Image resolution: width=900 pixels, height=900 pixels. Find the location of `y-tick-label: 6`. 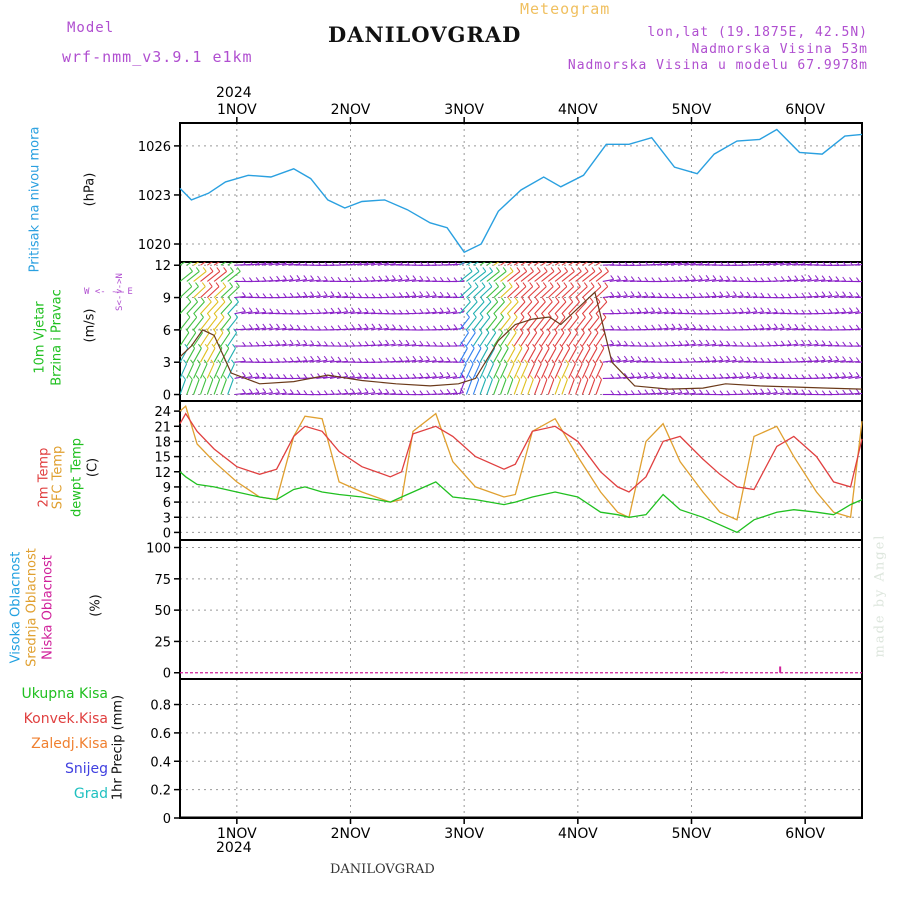

y-tick-label: 6 is located at coordinates (167, 331).